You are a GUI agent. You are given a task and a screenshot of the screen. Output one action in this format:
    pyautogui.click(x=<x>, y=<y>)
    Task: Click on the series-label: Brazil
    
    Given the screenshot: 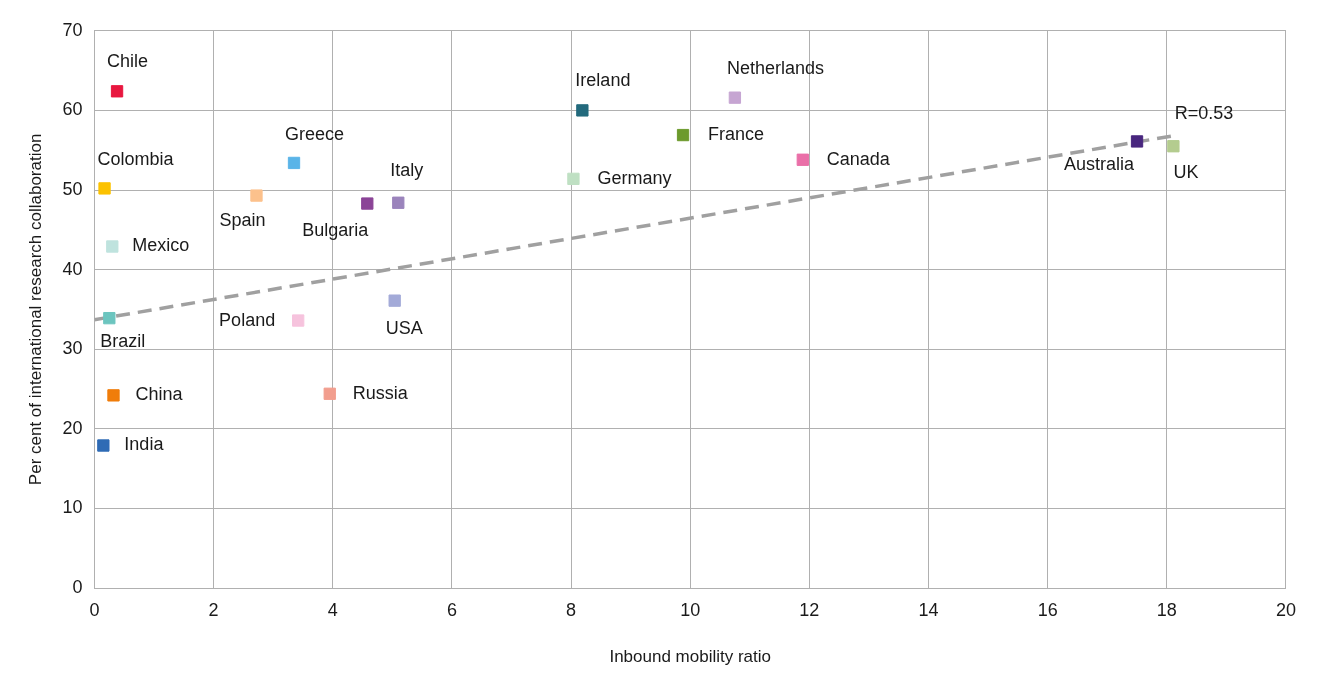 What is the action you would take?
    pyautogui.click(x=123, y=341)
    